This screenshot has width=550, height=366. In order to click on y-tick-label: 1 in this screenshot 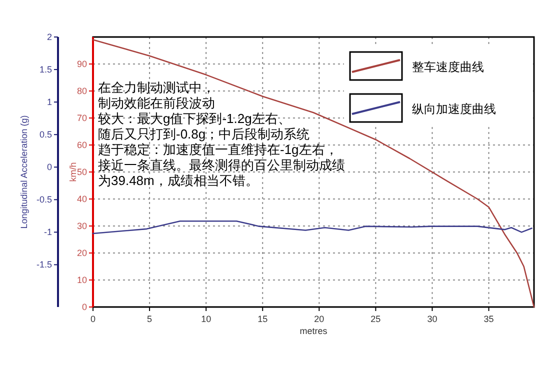, I will do `click(49, 102)`.